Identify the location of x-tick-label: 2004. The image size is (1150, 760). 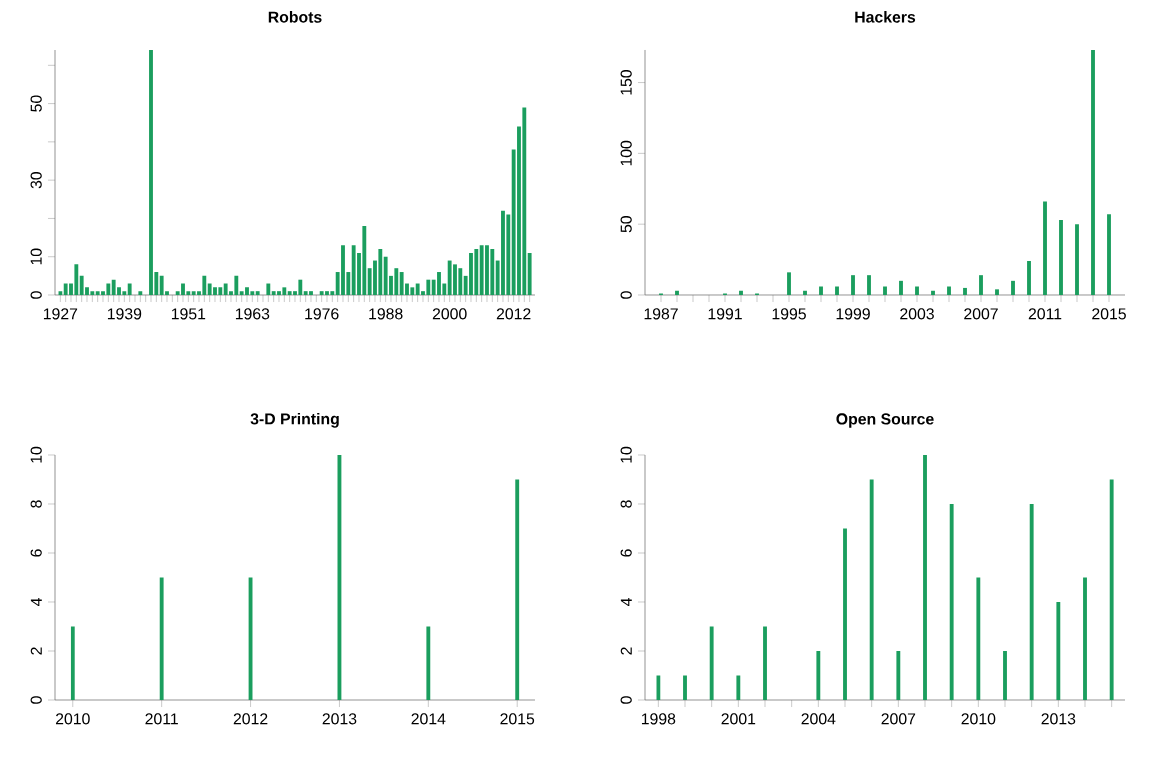
(818, 719).